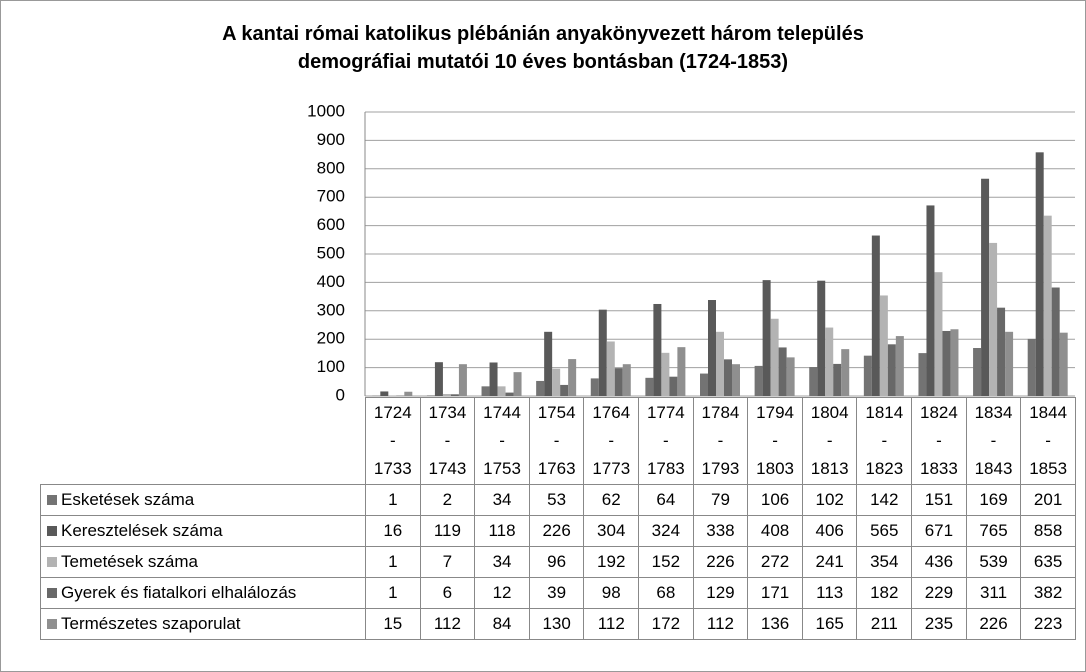 The width and height of the screenshot is (1086, 672). I want to click on data-cell: 129, so click(720, 593).